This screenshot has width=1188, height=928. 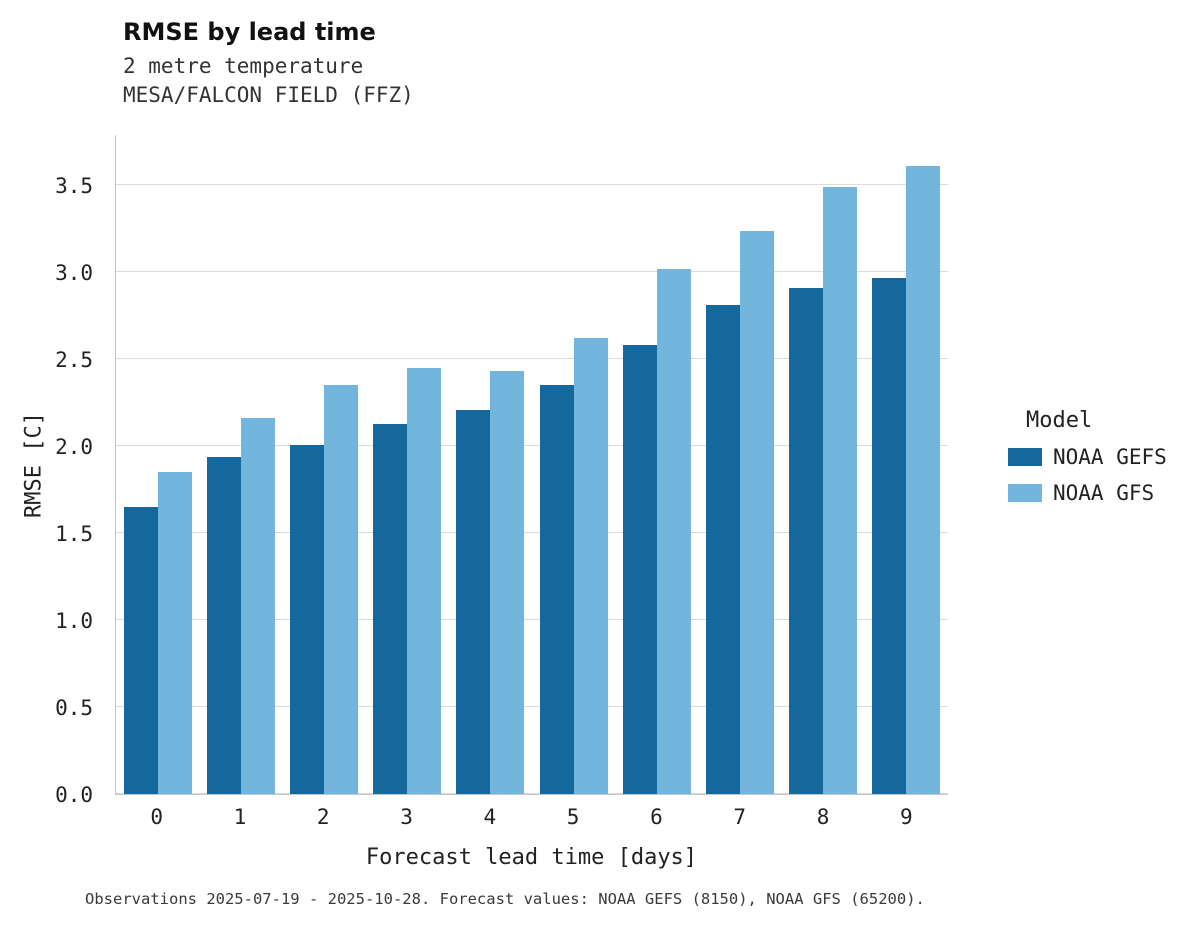 What do you see at coordinates (74, 533) in the screenshot?
I see `y-tick-label: 1.5` at bounding box center [74, 533].